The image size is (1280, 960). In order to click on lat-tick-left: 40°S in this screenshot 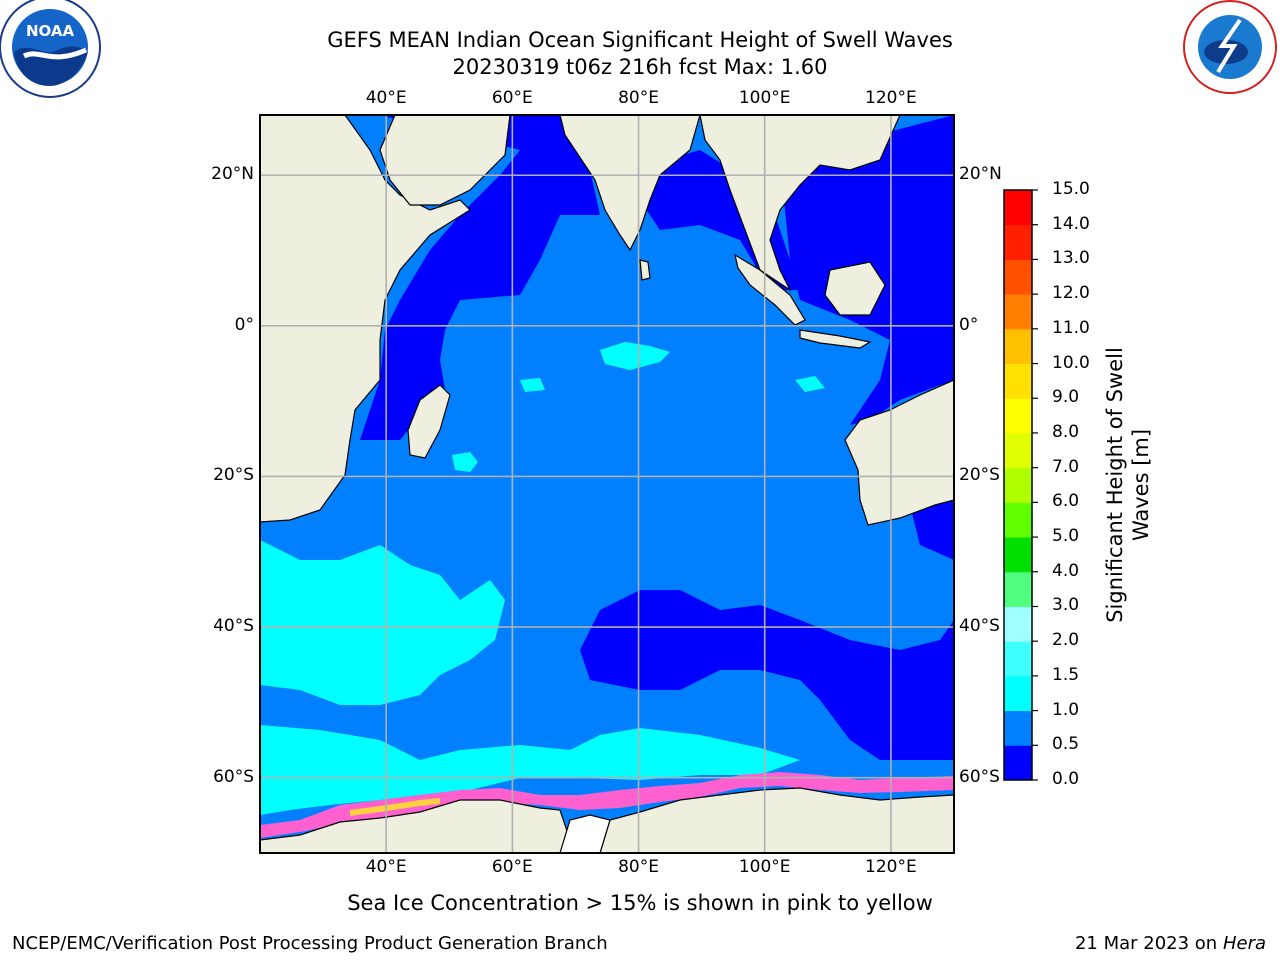, I will do `click(233, 626)`.